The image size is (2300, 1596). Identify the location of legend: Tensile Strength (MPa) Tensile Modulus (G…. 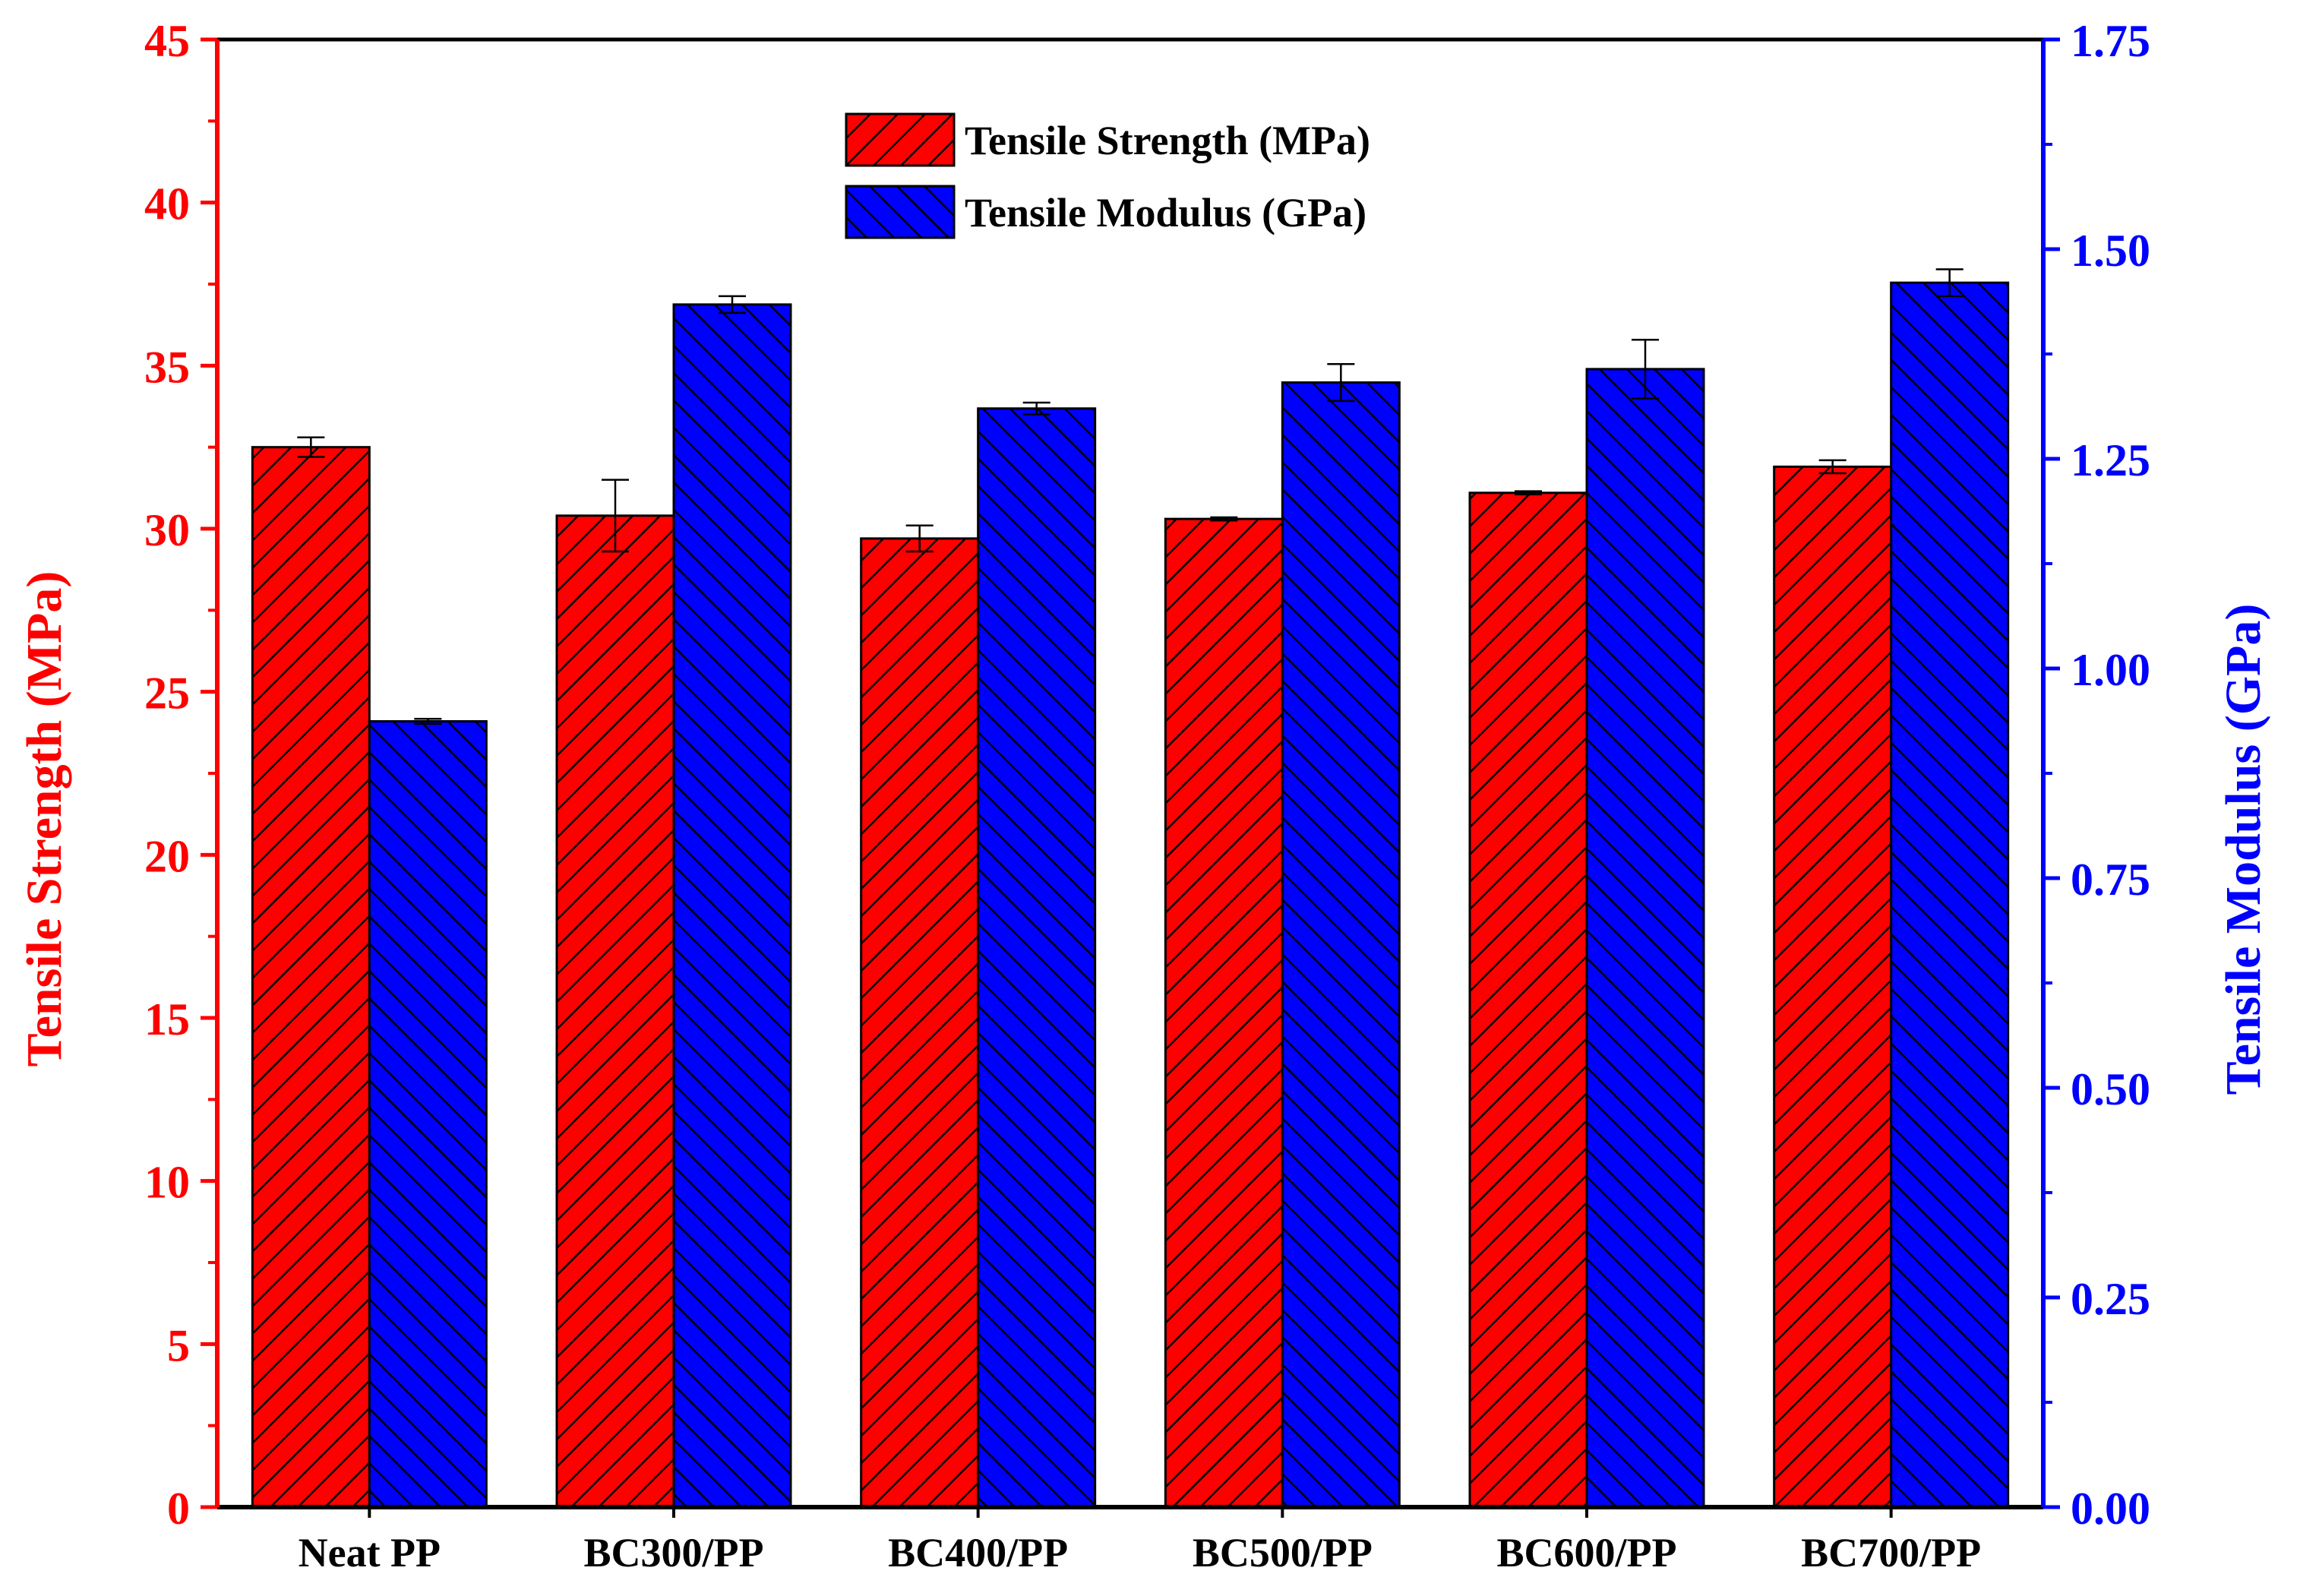
(1107, 175).